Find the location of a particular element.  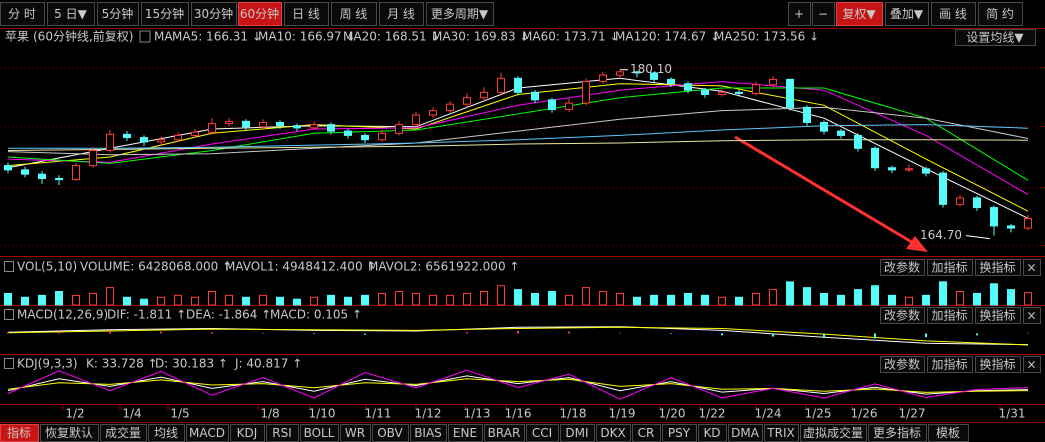

tool-button-label: − is located at coordinates (823, 14).